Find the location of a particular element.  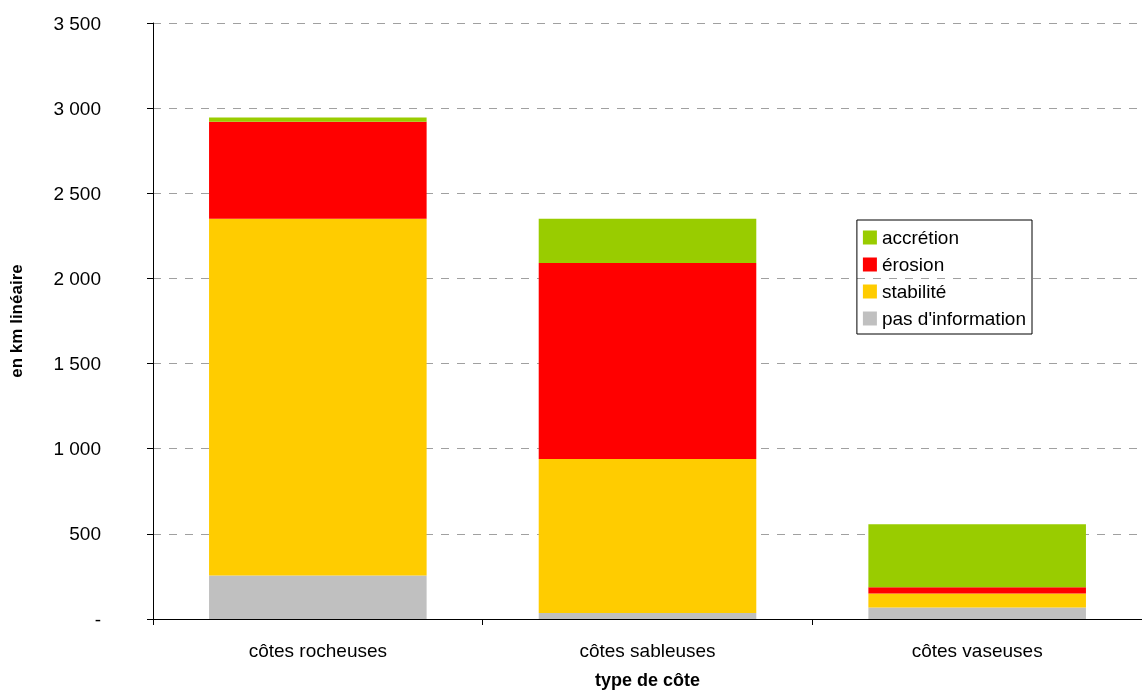

x-tick-label: côtes sableuses is located at coordinates (647, 650).